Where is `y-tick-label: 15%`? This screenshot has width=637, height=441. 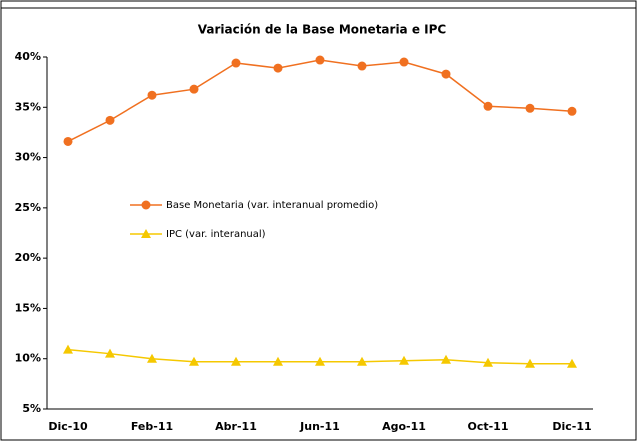 y-tick-label: 15% is located at coordinates (28, 307).